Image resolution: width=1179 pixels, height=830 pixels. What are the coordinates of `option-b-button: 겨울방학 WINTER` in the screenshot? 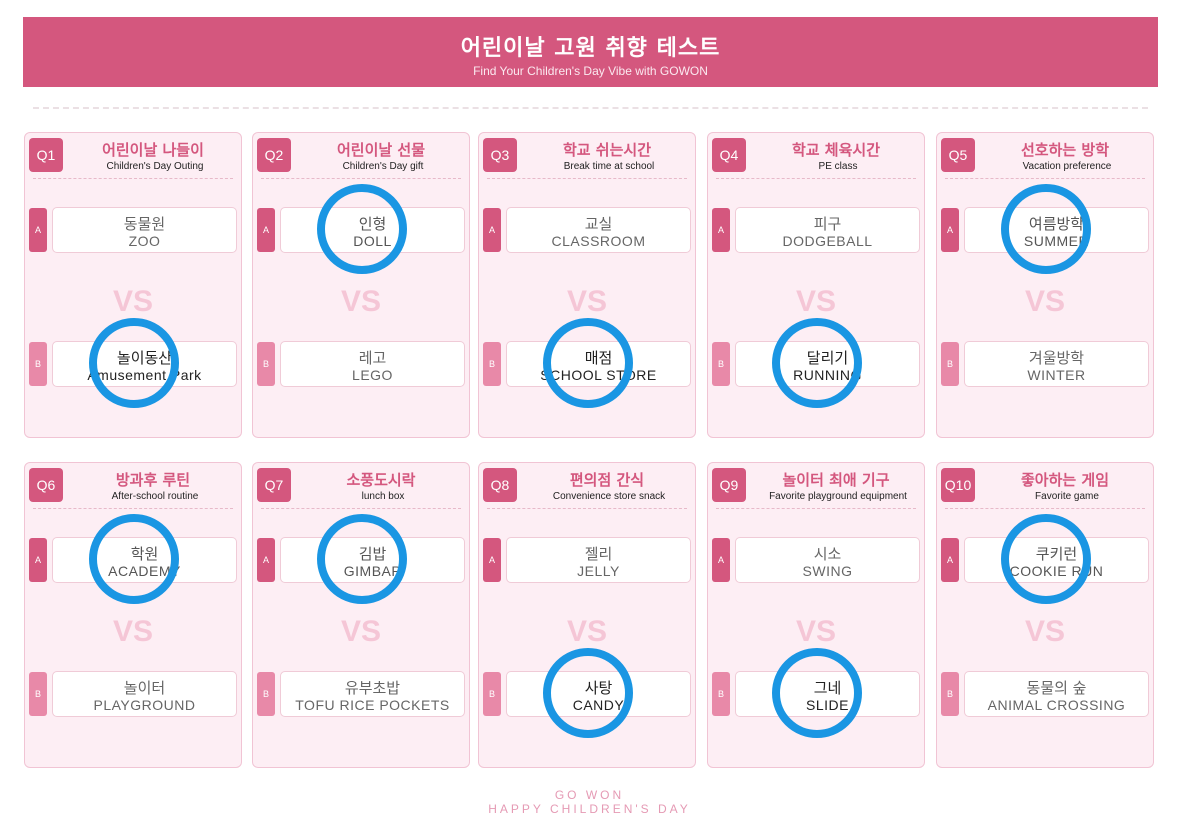 It's located at (1056, 364).